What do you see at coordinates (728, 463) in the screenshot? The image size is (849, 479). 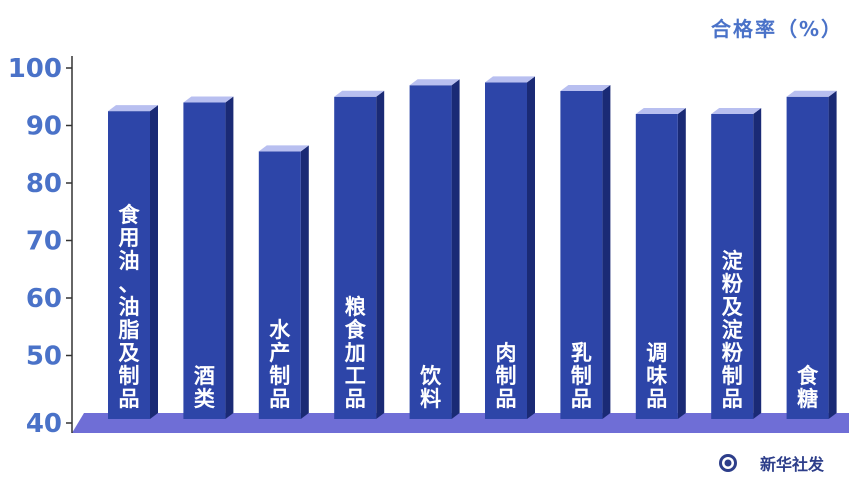 I see `xinhua-logo-icon` at bounding box center [728, 463].